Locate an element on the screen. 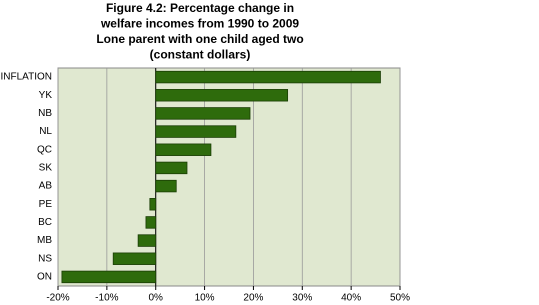  chart-title: Lone parent with one child aged two is located at coordinates (199, 39).